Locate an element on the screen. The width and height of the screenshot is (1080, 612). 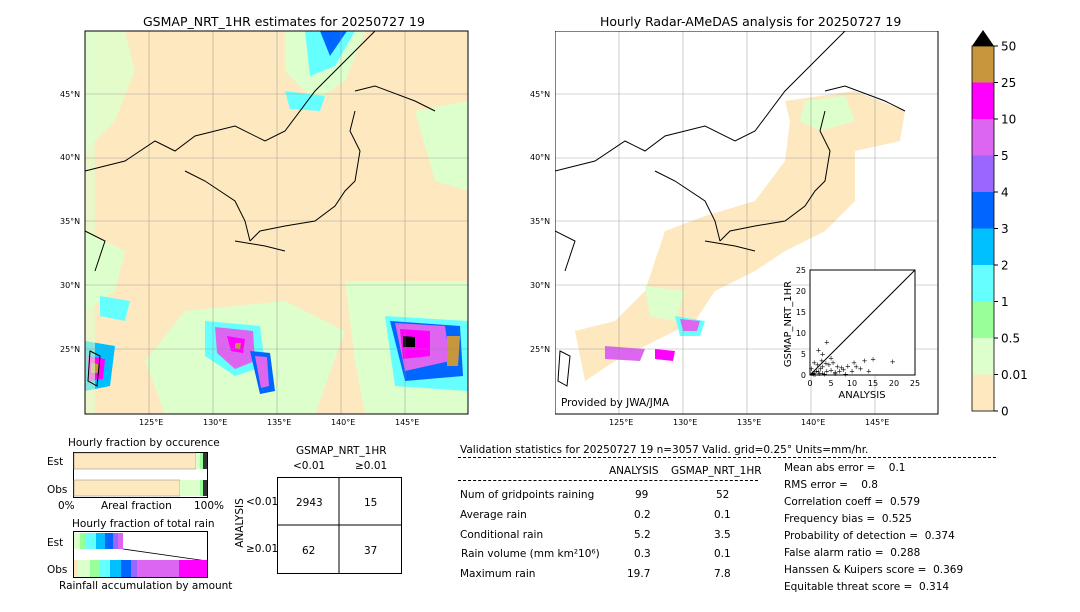
validation-row-analysis: 0.2 is located at coordinates (642, 515).